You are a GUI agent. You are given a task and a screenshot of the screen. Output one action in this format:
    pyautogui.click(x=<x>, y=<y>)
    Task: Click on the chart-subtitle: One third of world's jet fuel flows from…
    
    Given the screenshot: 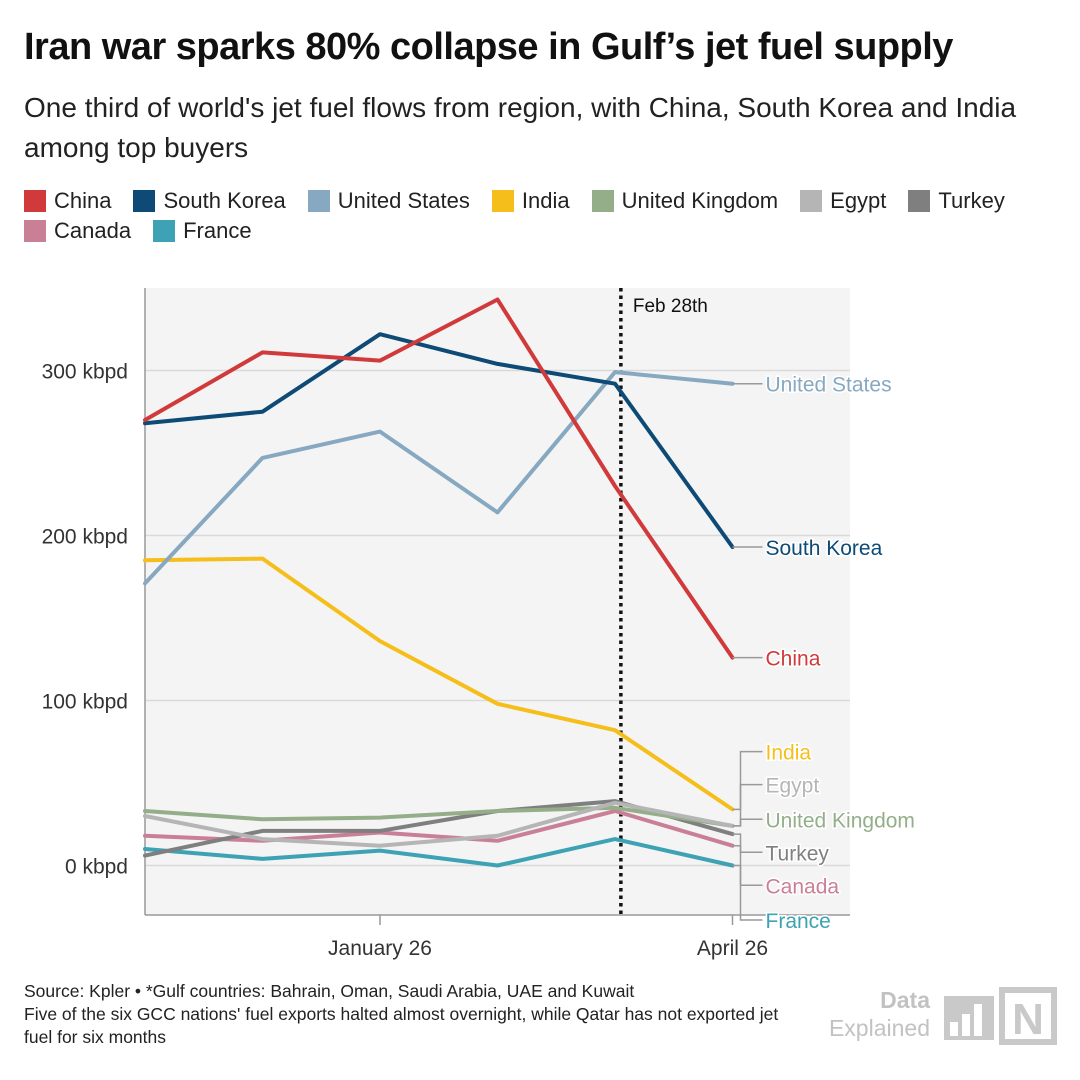 What is the action you would take?
    pyautogui.click(x=520, y=127)
    